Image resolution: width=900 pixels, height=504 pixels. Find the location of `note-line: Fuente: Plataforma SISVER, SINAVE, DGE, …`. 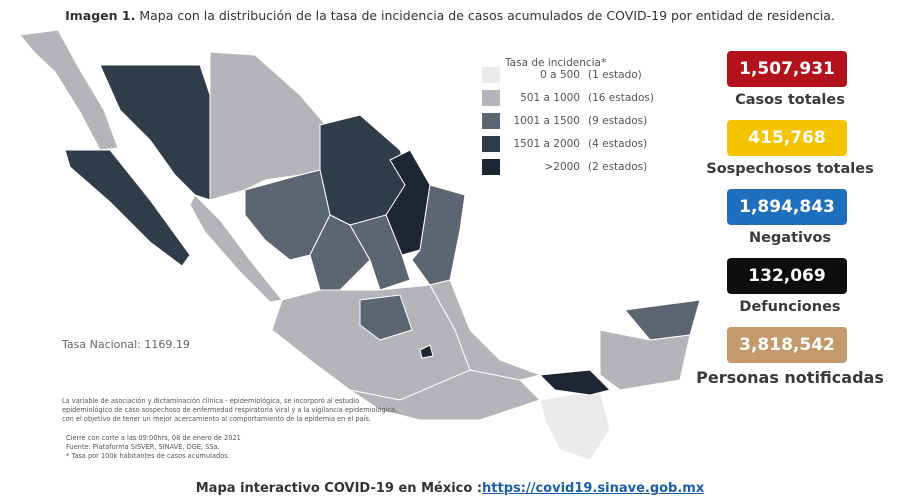

note-line: Fuente: Plataforma SISVER, SINAVE, DGE, … is located at coordinates (143, 447).